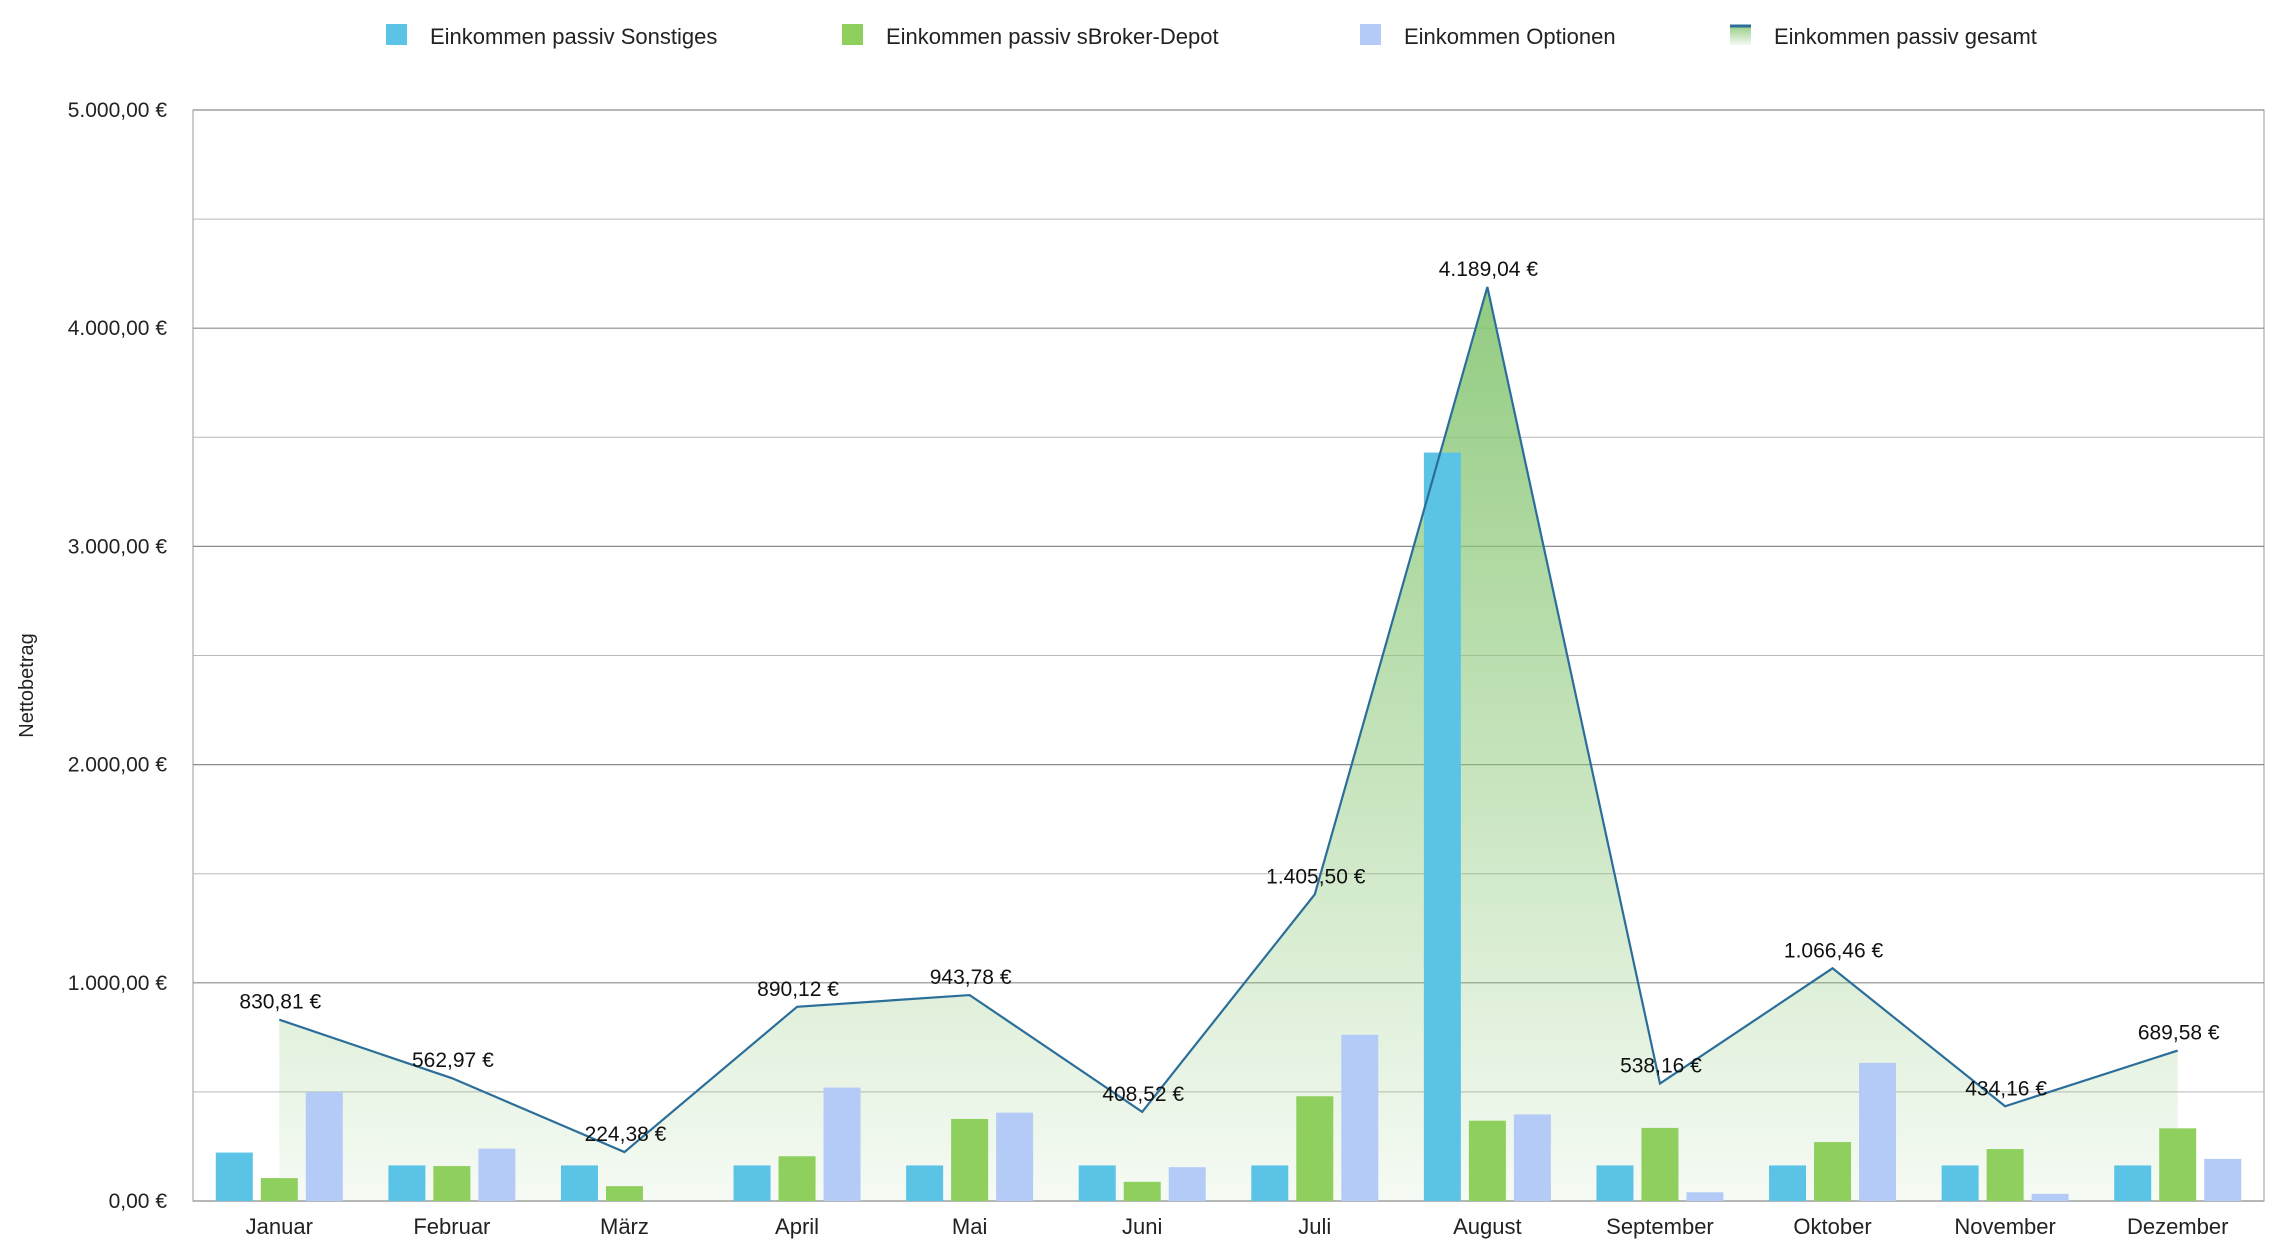 This screenshot has width=2280, height=1258. What do you see at coordinates (797, 1226) in the screenshot?
I see `x-category-label: April` at bounding box center [797, 1226].